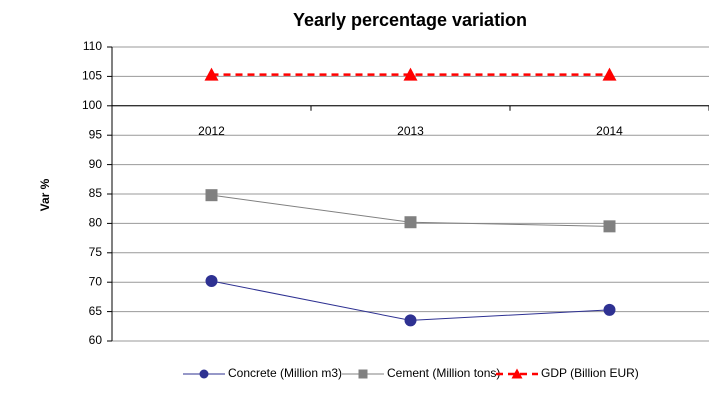 The width and height of the screenshot is (709, 410). Describe the element at coordinates (96, 281) in the screenshot. I see `y-tick-label: 70` at that location.